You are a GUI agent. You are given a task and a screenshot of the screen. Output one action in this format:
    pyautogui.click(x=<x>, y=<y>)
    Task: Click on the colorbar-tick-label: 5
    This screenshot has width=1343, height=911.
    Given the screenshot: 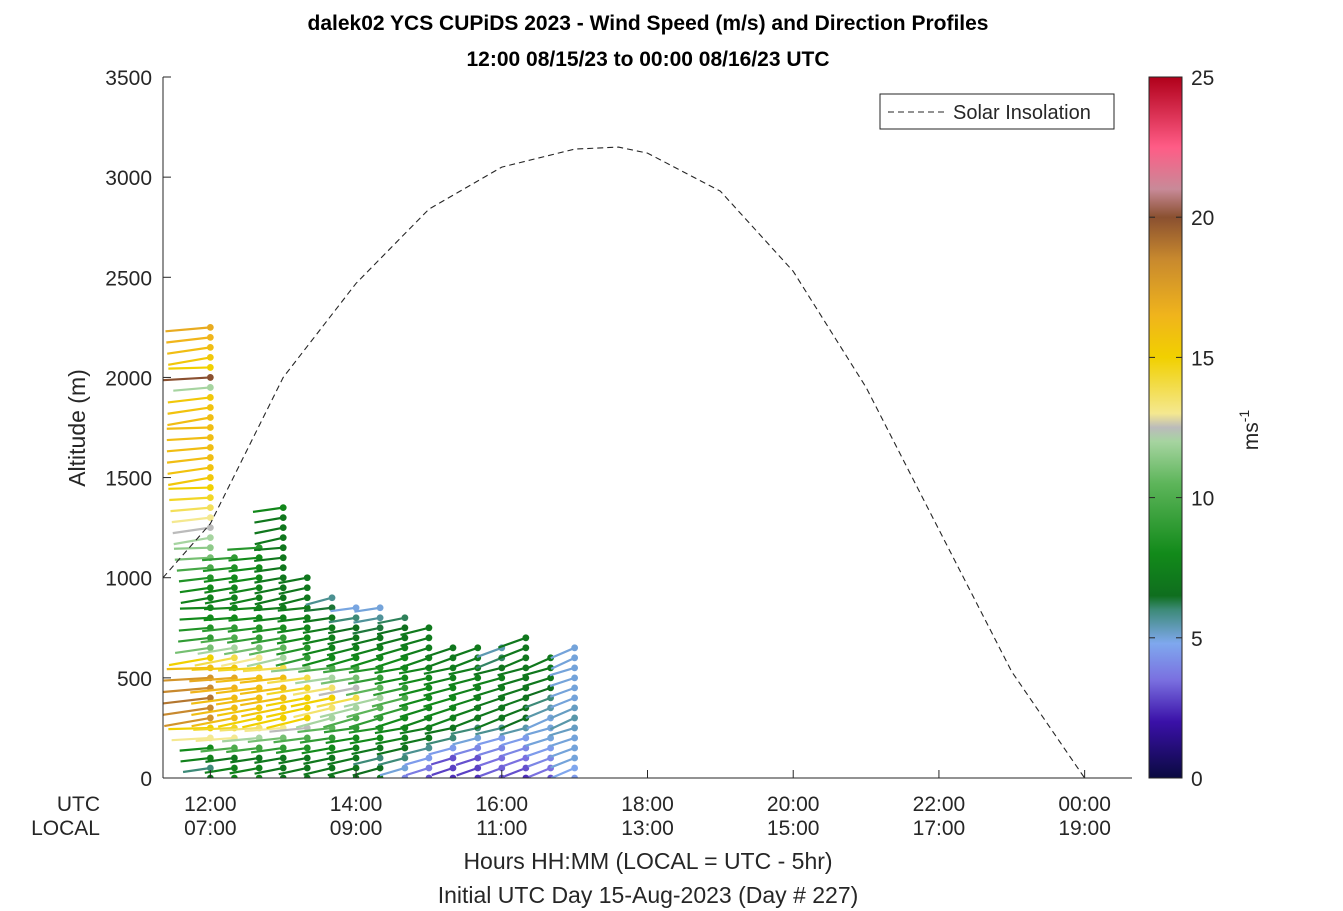 What is the action you would take?
    pyautogui.click(x=1197, y=639)
    